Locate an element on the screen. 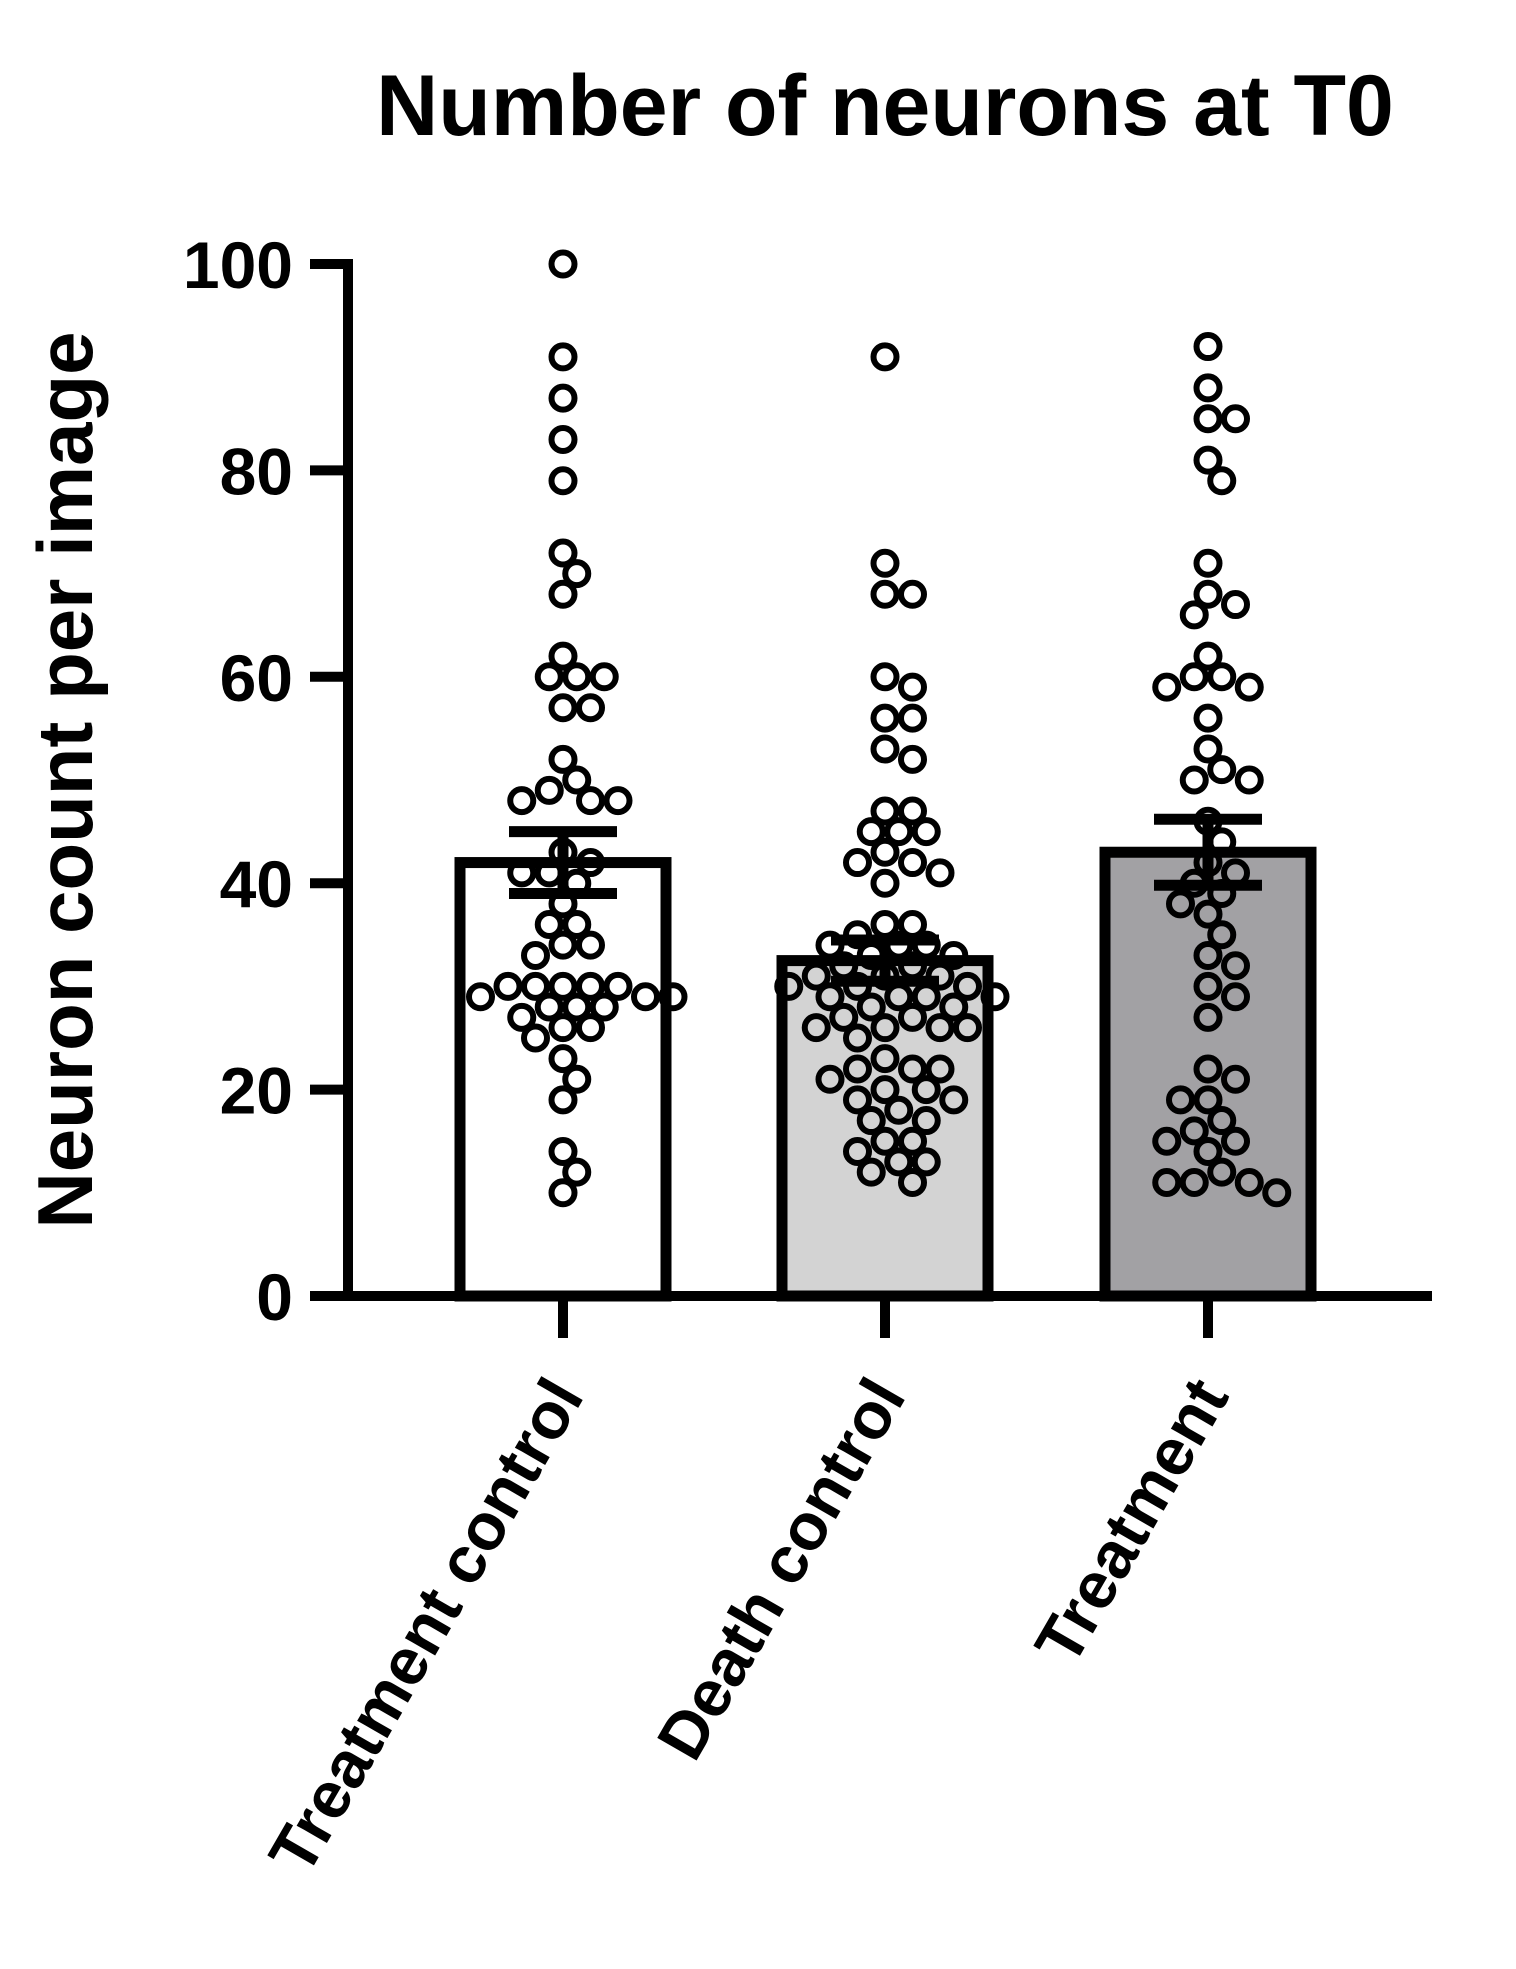 The width and height of the screenshot is (1516, 1969). chart-title: Number of neurons at T0 is located at coordinates (885, 106).